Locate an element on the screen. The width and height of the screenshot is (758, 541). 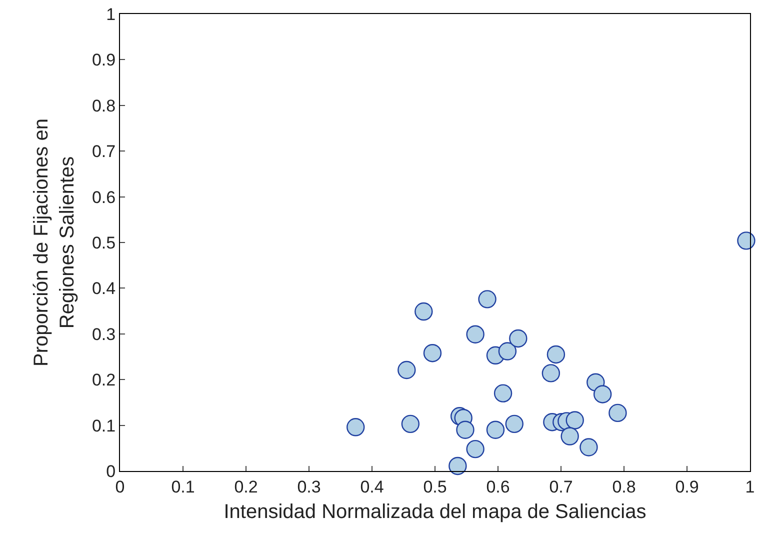
y-tick-label: 0.5 is located at coordinates (104, 242).